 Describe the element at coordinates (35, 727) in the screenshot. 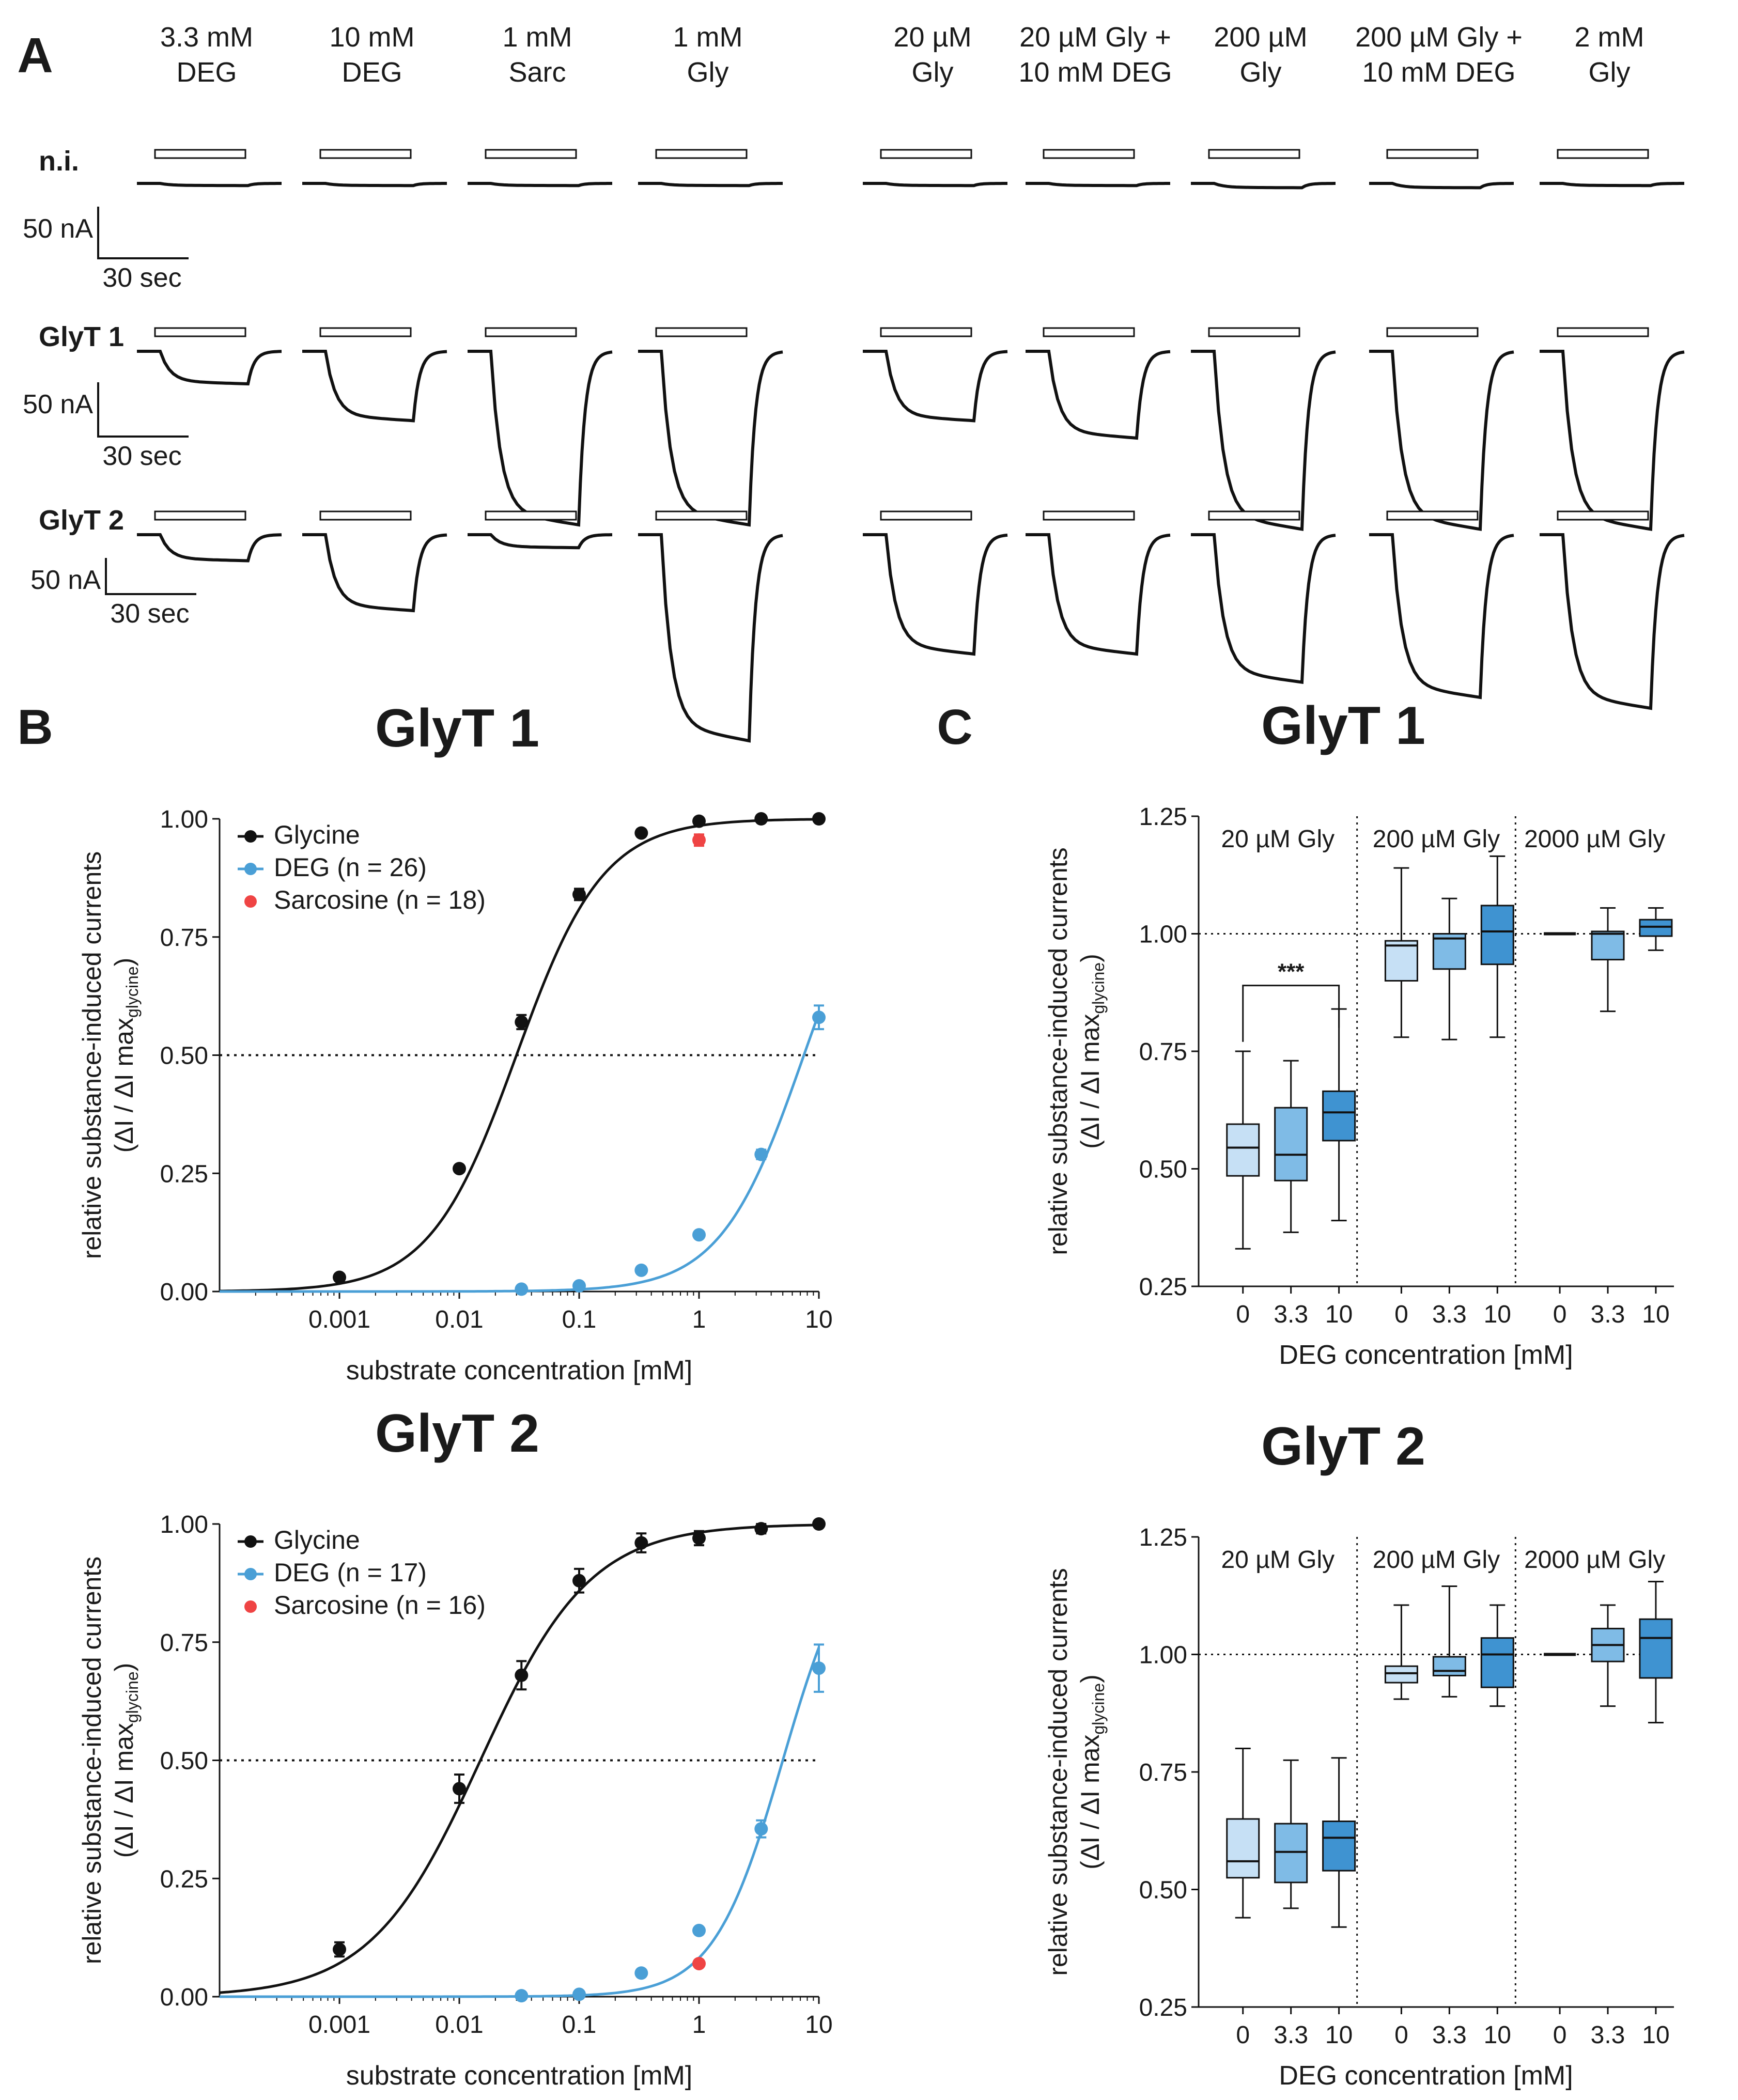

I see `panel-letter-b: B` at that location.